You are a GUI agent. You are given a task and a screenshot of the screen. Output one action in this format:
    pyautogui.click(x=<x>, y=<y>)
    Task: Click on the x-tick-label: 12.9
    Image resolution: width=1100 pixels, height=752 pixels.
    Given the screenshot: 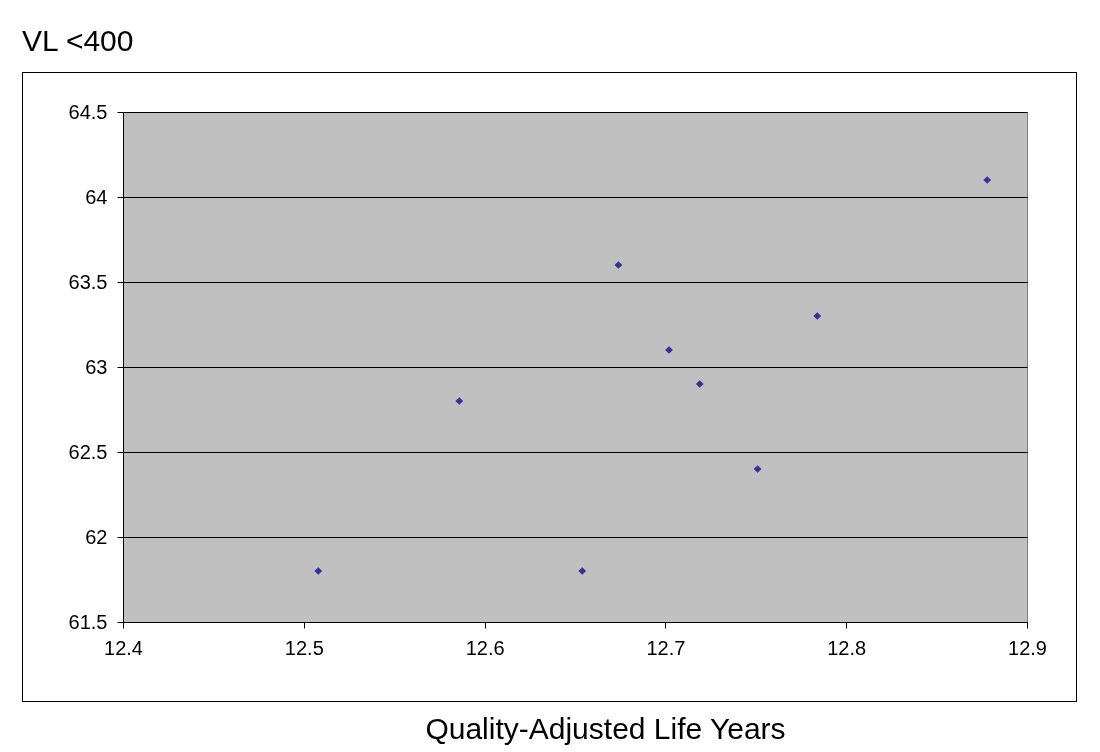 What is the action you would take?
    pyautogui.click(x=1027, y=647)
    